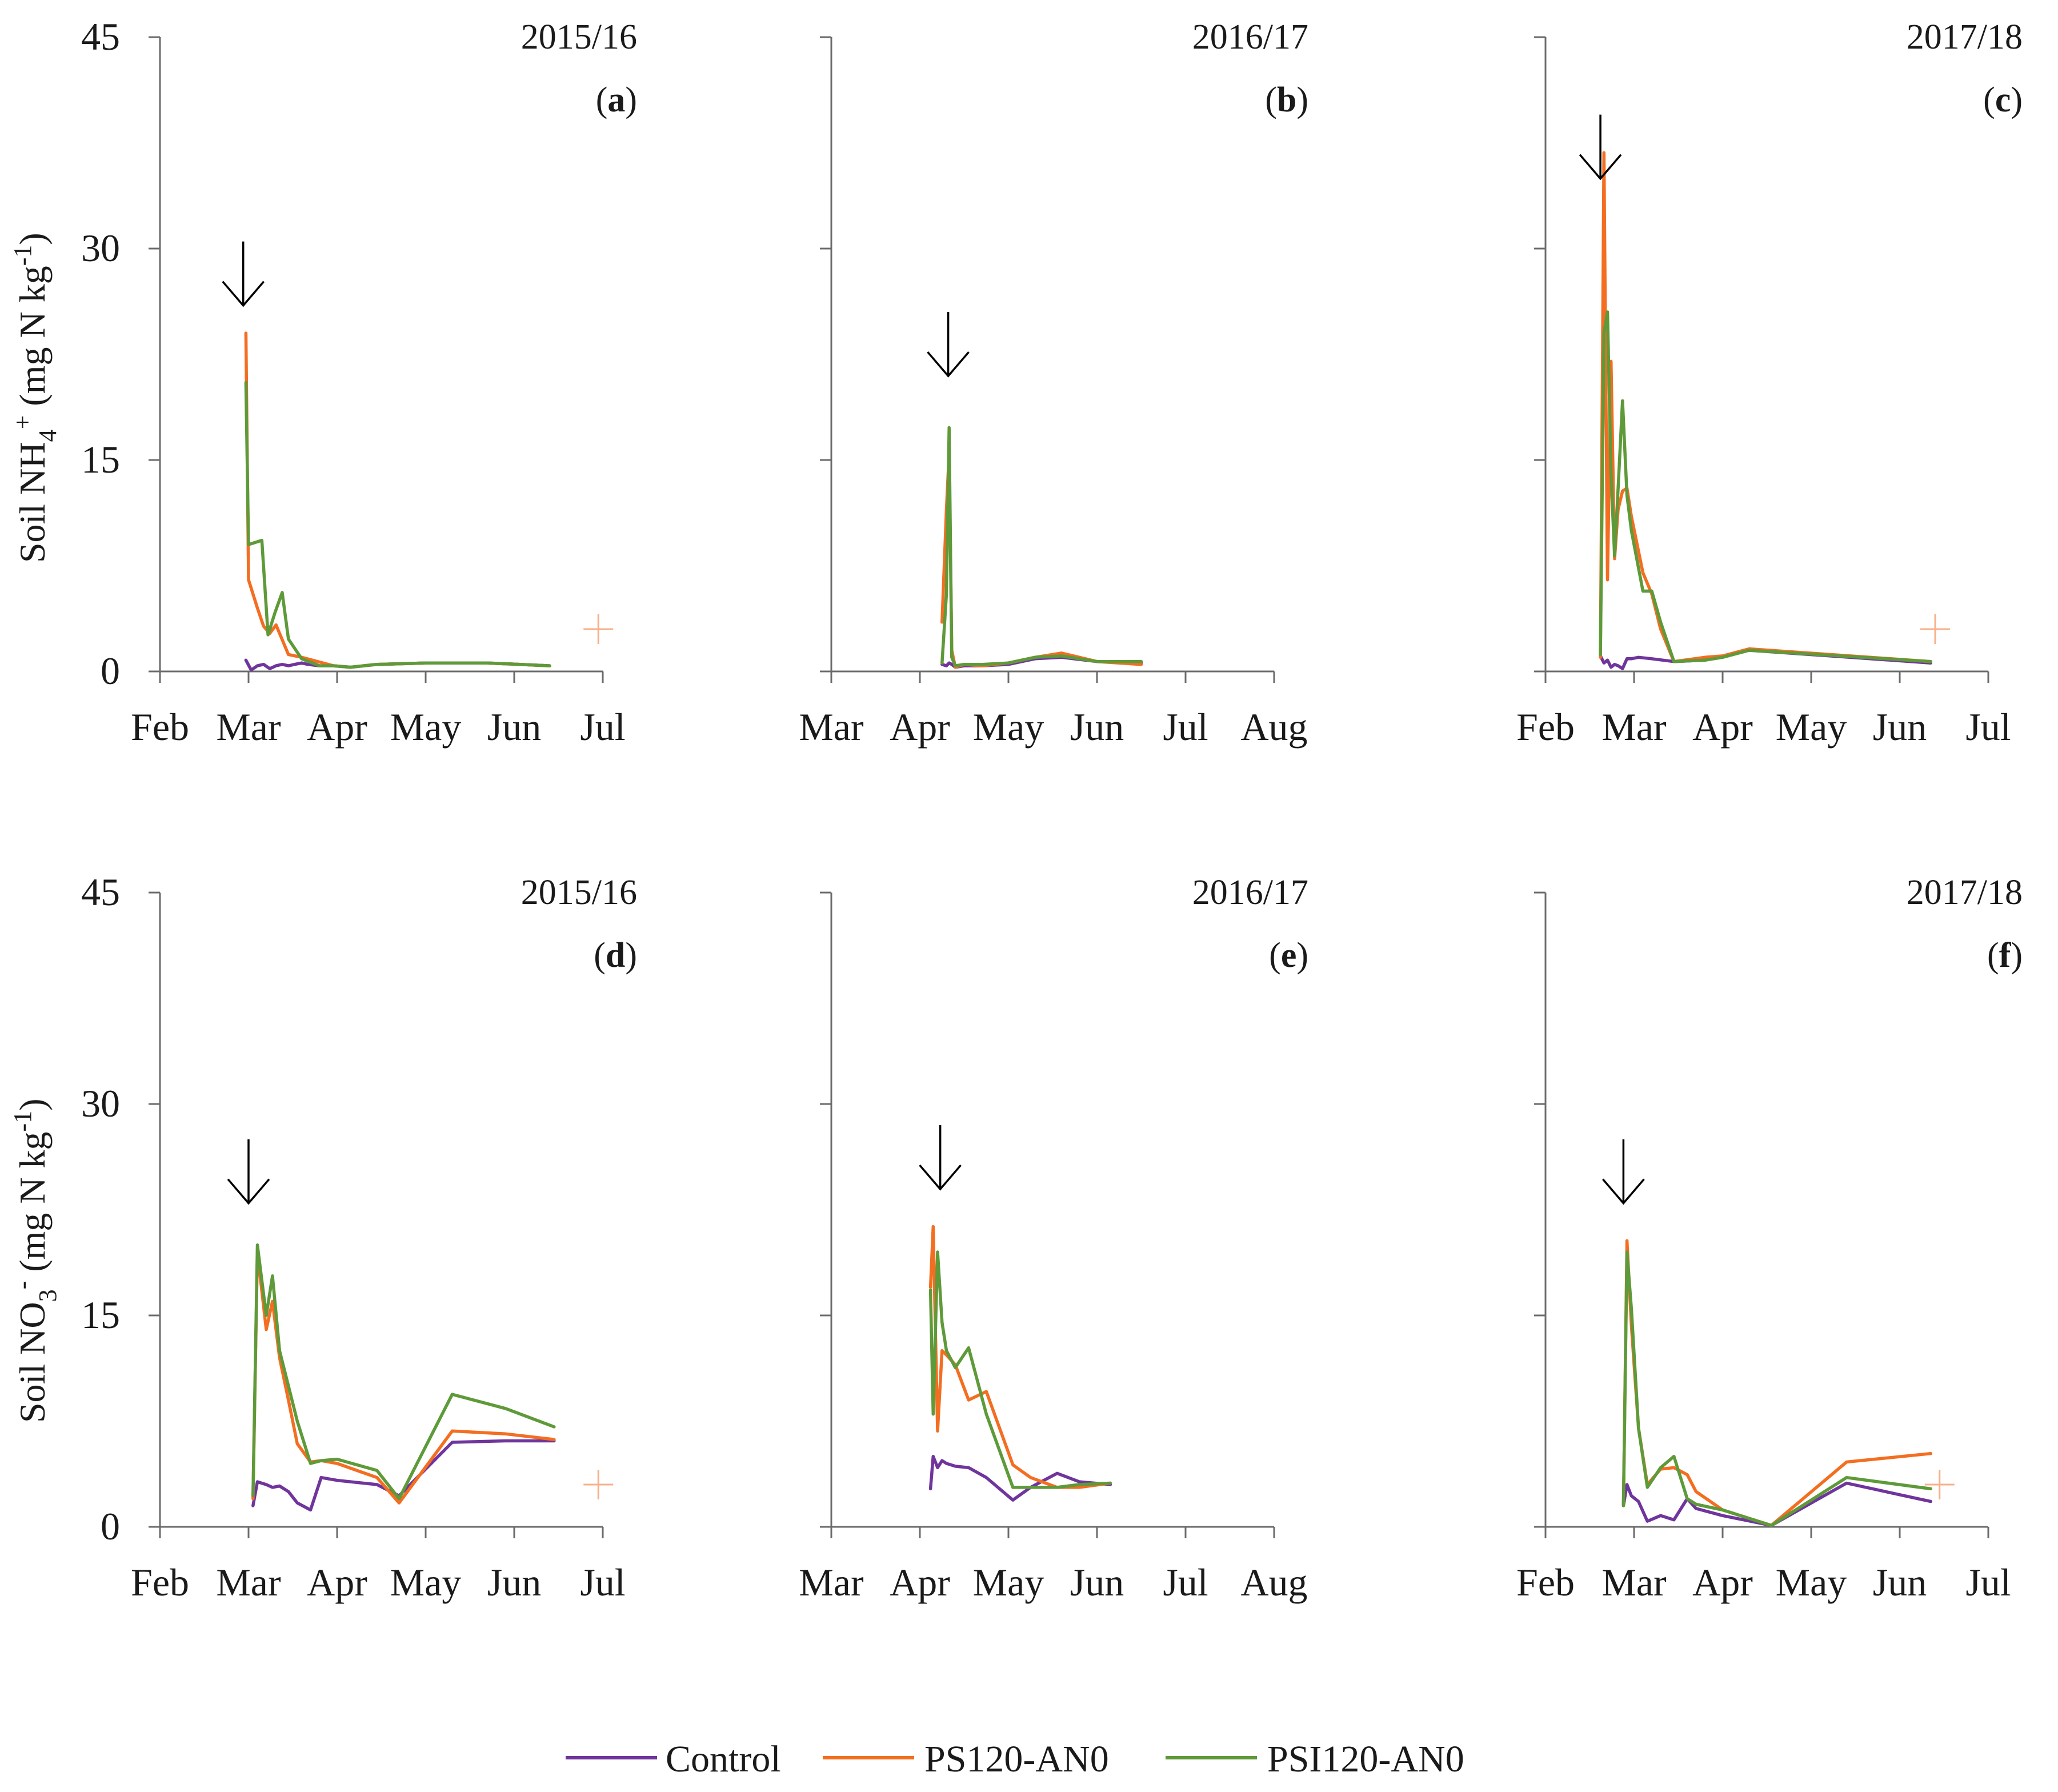  I want to click on panel-c: Feb Mar Apr May Jun Jul 2017/18 (c), so click(1770, 383).